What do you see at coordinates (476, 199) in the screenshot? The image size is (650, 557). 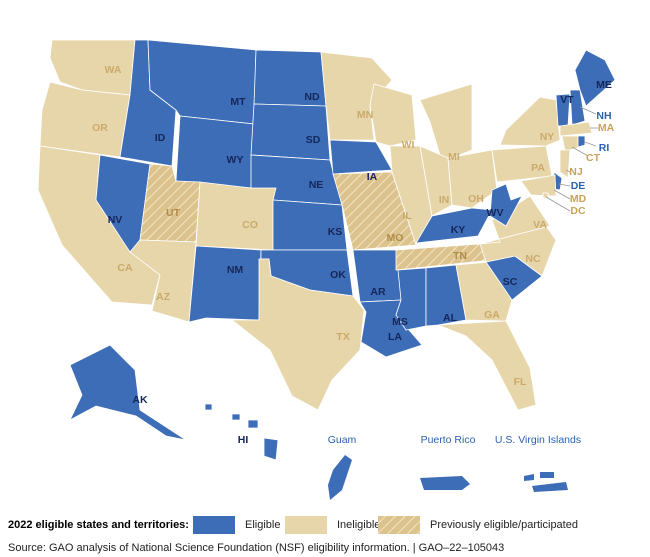 I see `state-label: OH` at bounding box center [476, 199].